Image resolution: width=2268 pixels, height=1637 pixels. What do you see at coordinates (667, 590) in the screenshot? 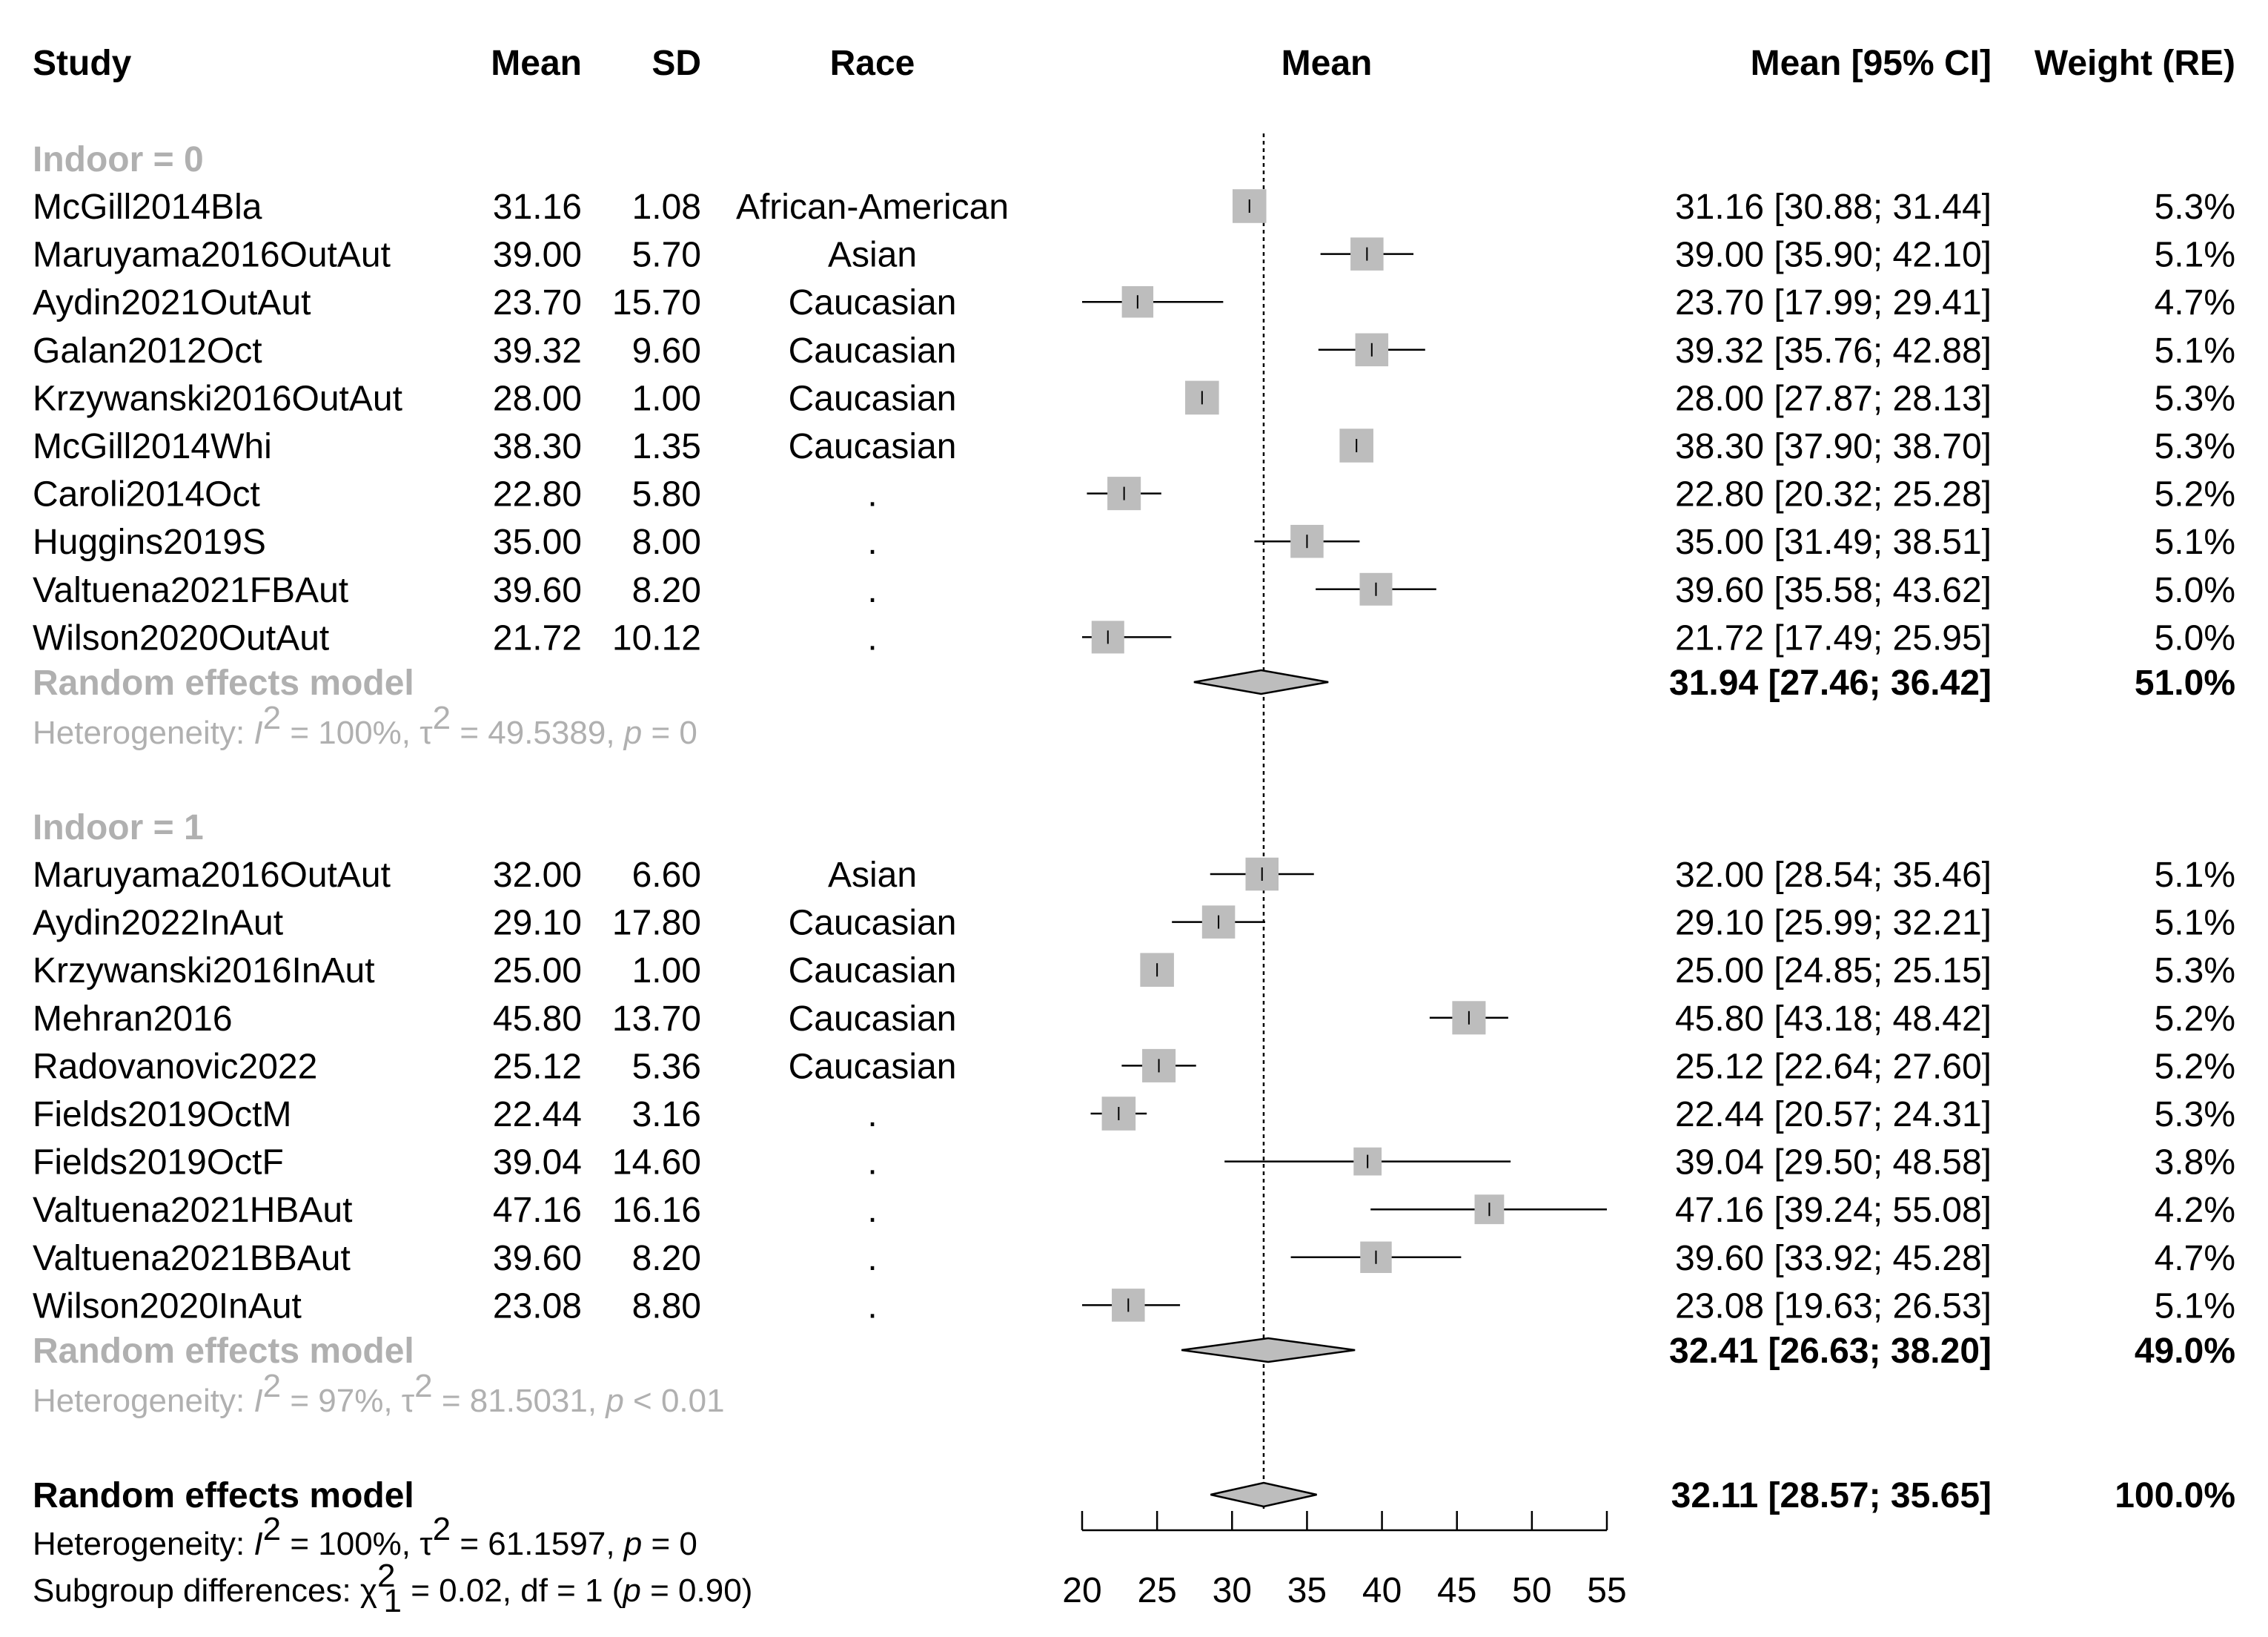
I see `study-sd: 8.20` at bounding box center [667, 590].